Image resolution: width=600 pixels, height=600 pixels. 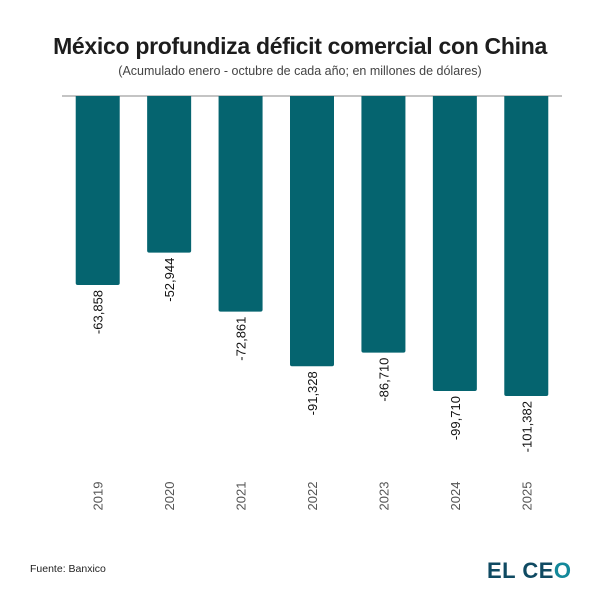 What do you see at coordinates (455, 418) in the screenshot?
I see `data-label-2024: -99,710` at bounding box center [455, 418].